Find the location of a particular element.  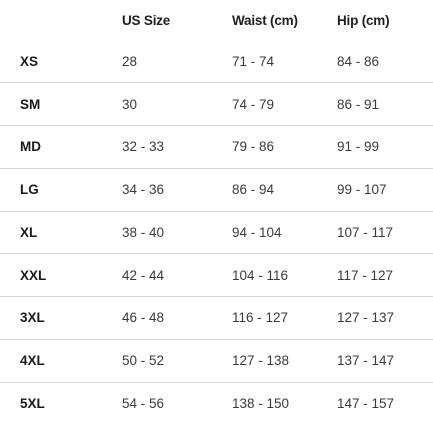

us-size-value: 34 - 36 is located at coordinates (143, 190).